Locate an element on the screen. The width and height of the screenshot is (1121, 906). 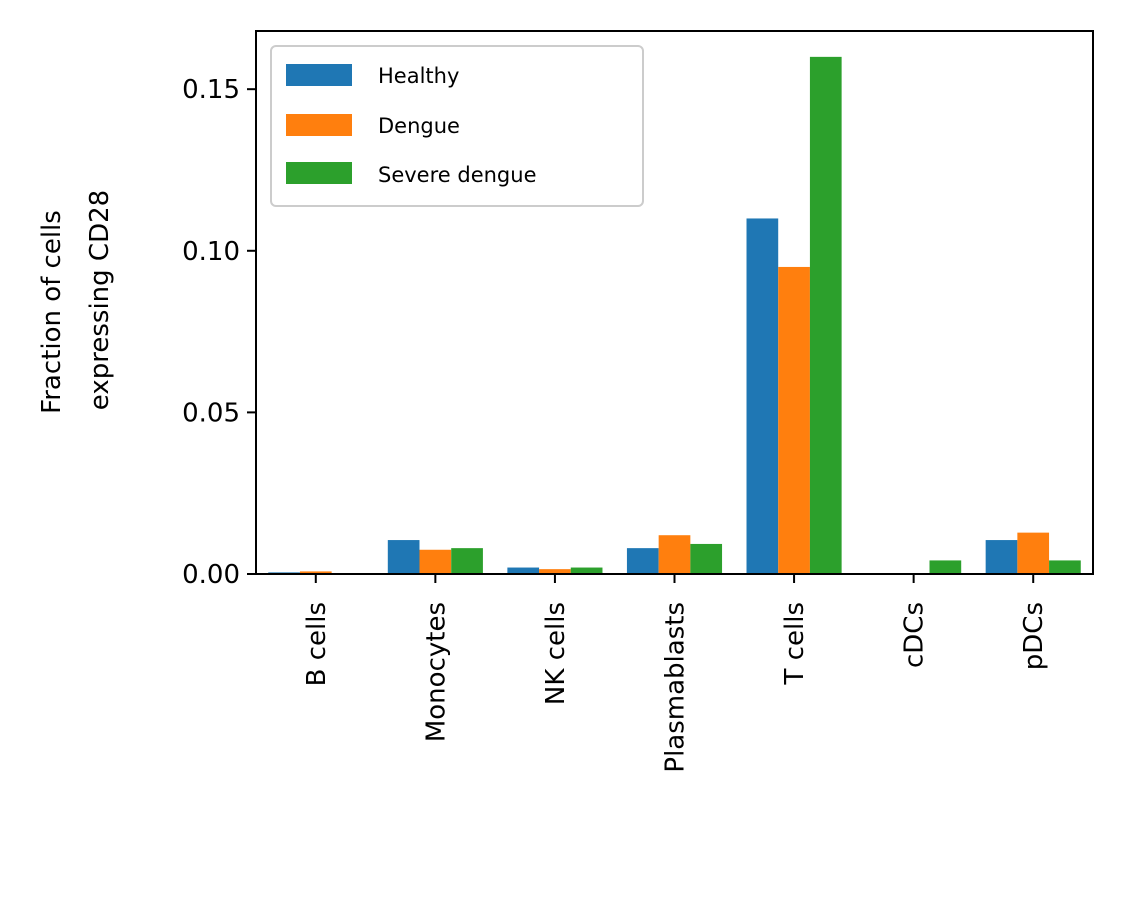
bar-dengue-plasmablasts is located at coordinates (674, 554).